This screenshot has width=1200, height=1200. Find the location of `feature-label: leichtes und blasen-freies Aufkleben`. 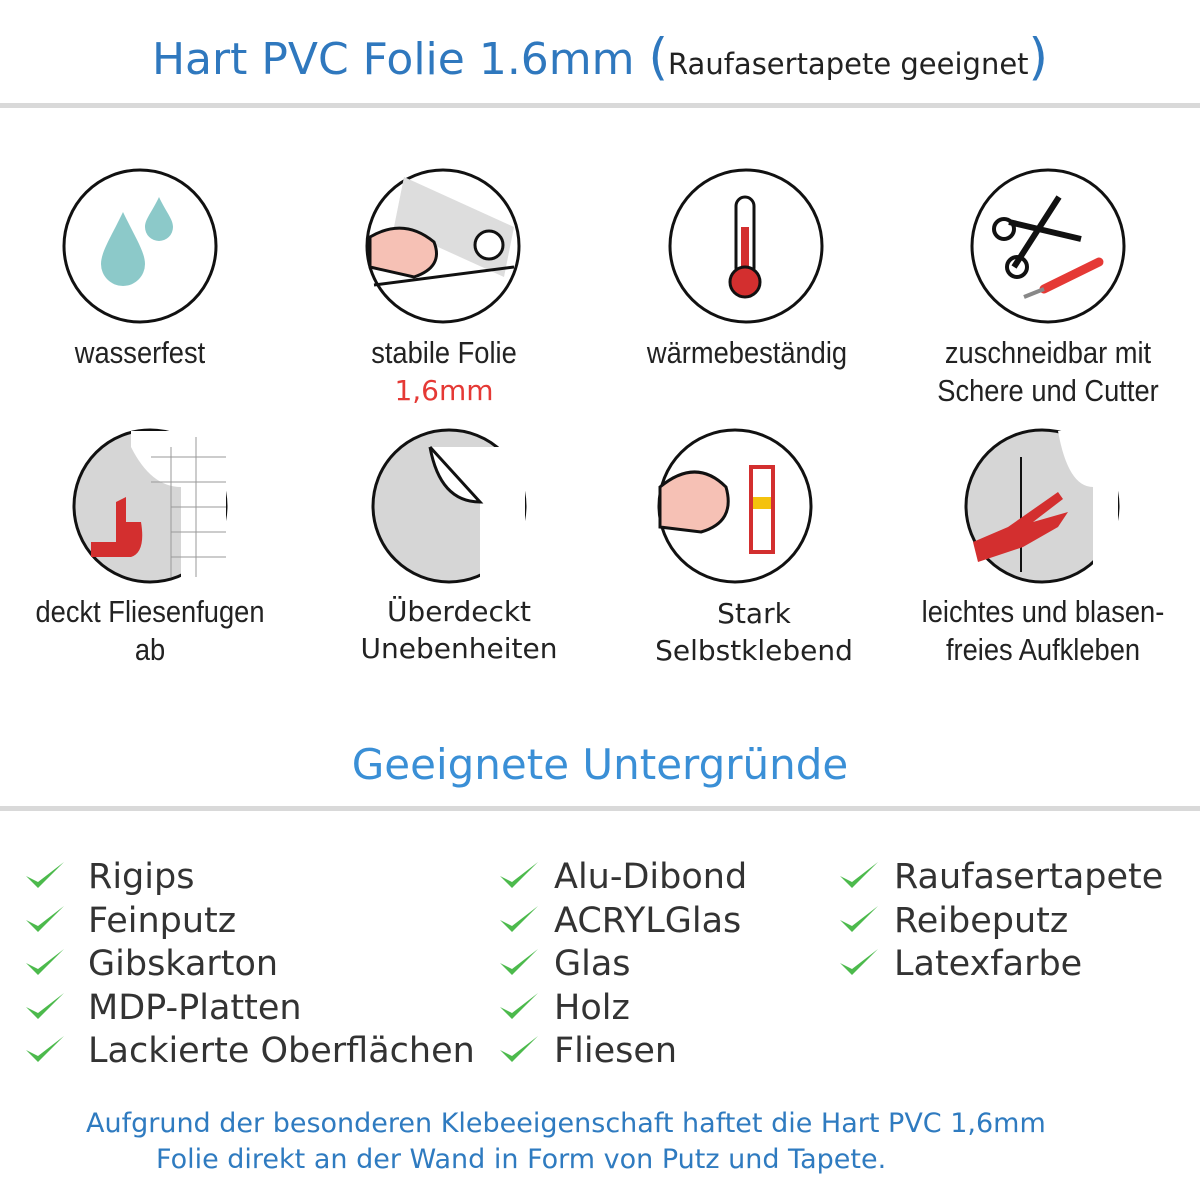

feature-label: leichtes und blasen-freies Aufkleben is located at coordinates (1043, 631).